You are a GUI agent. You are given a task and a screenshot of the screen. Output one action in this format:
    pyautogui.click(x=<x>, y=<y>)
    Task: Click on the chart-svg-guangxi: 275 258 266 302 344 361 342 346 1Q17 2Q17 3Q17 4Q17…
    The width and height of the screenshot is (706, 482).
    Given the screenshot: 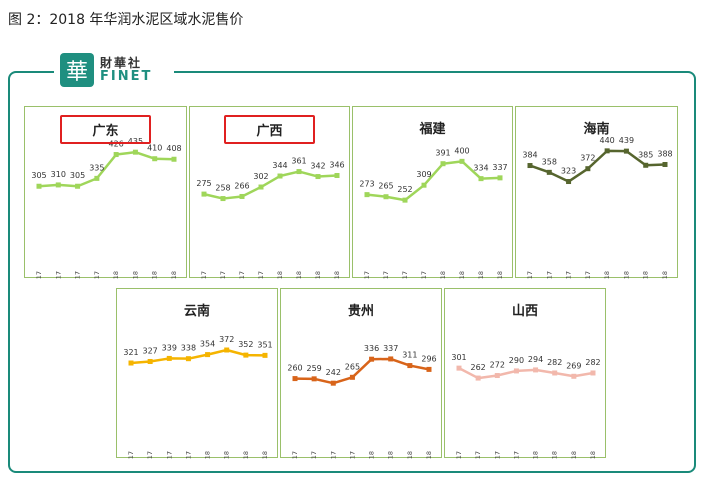 What is the action you would take?
    pyautogui.click(x=270, y=218)
    